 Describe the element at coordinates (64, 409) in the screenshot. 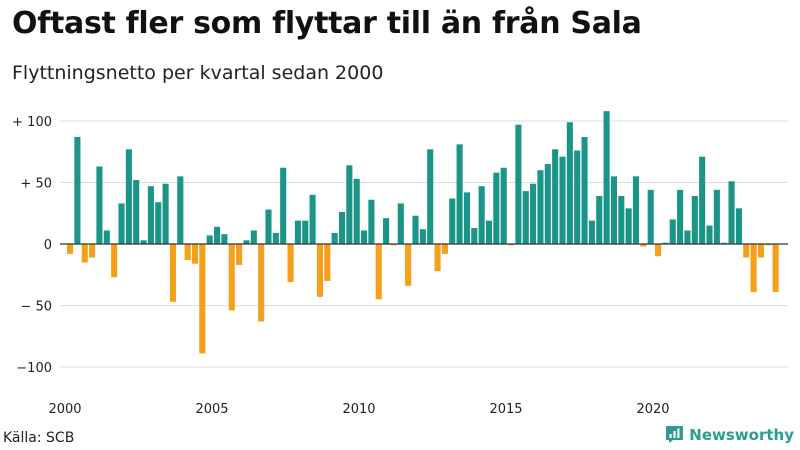

I see `x-tick-label: 2000` at that location.